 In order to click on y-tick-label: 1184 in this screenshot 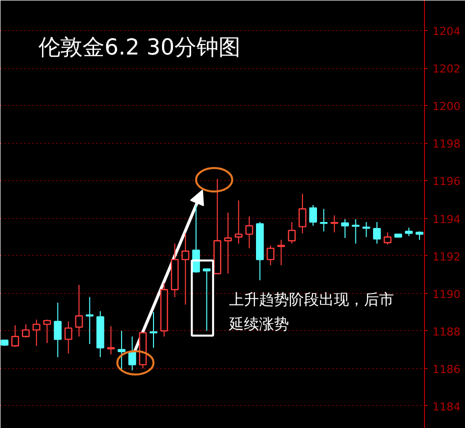, I will do `click(446, 407)`.